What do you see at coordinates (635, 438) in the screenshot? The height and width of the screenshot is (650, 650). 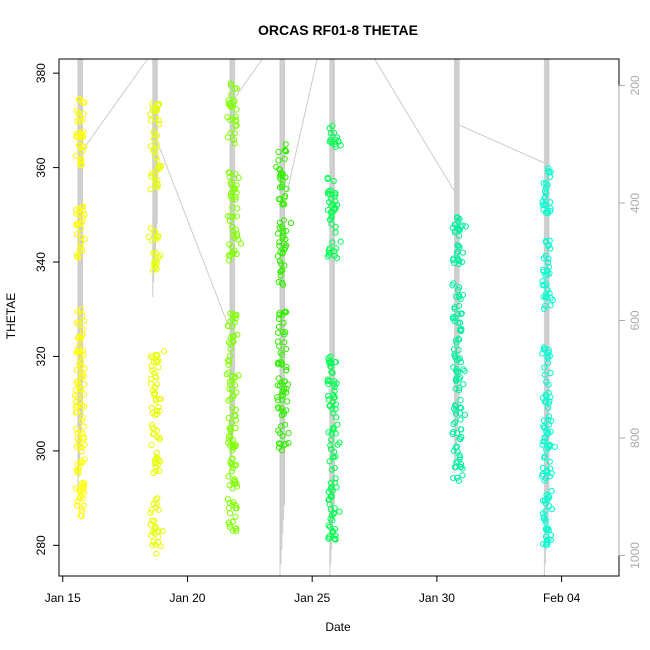 I see `pressure-tick-label: 800` at bounding box center [635, 438].